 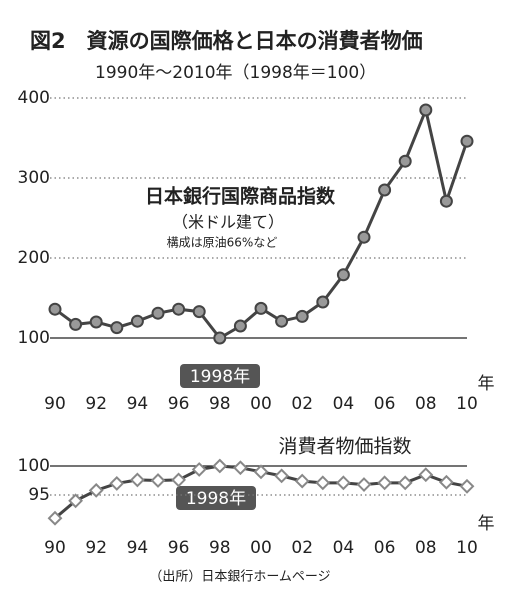 I want to click on y-tick-label: 95, so click(x=39, y=495).